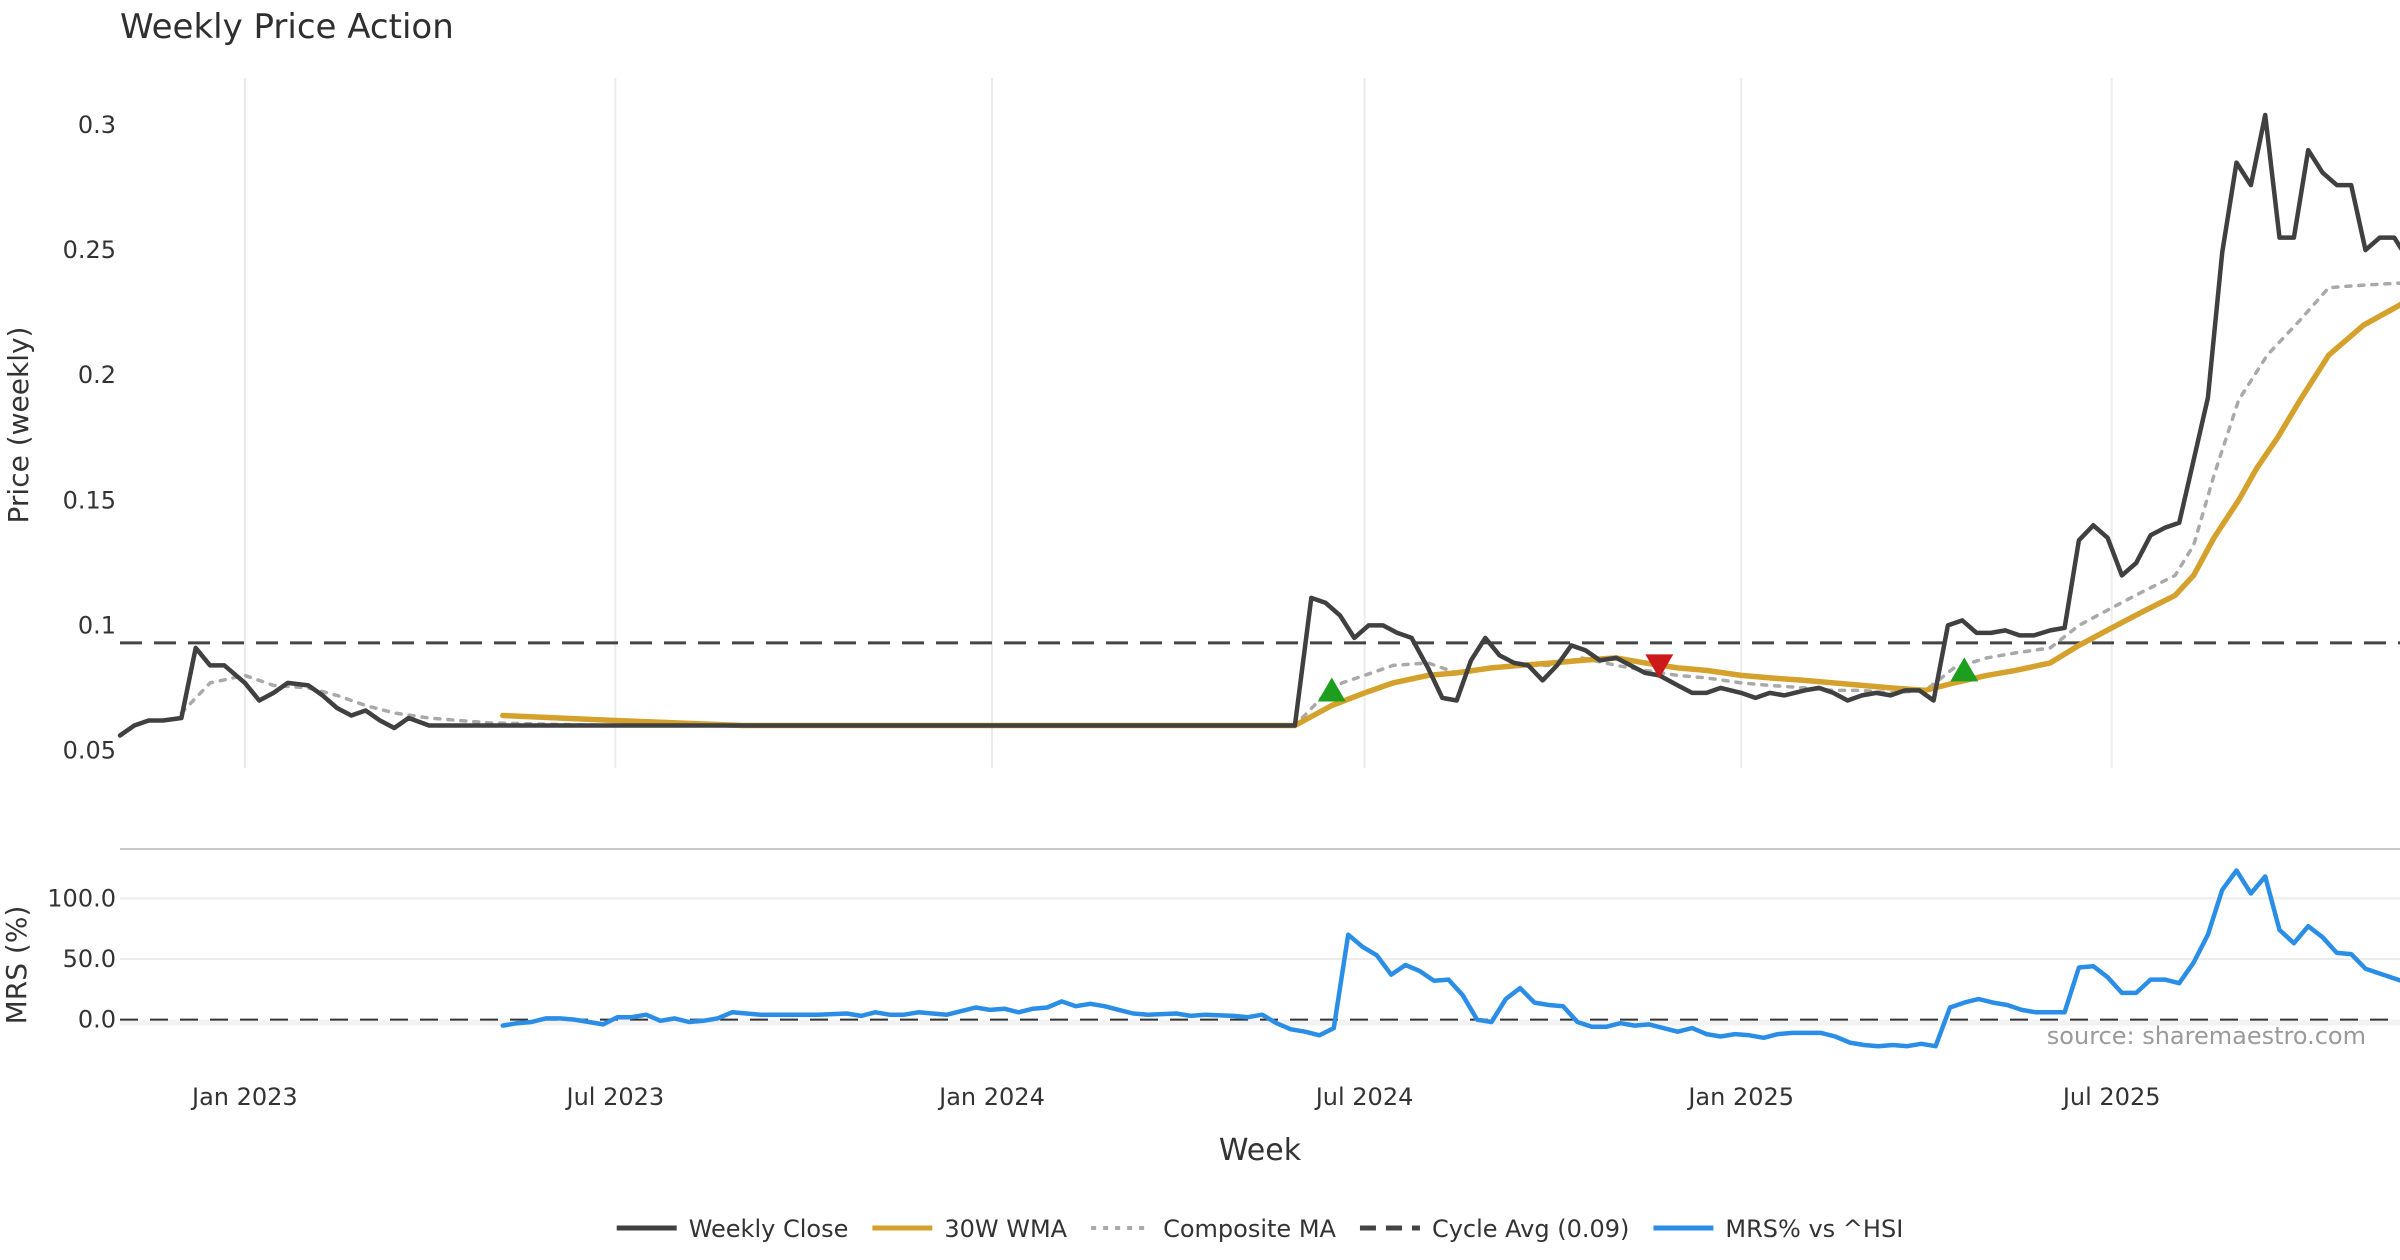 This screenshot has height=1260, width=2400. What do you see at coordinates (769, 1229) in the screenshot?
I see `legend-label: Weekly Close` at bounding box center [769, 1229].